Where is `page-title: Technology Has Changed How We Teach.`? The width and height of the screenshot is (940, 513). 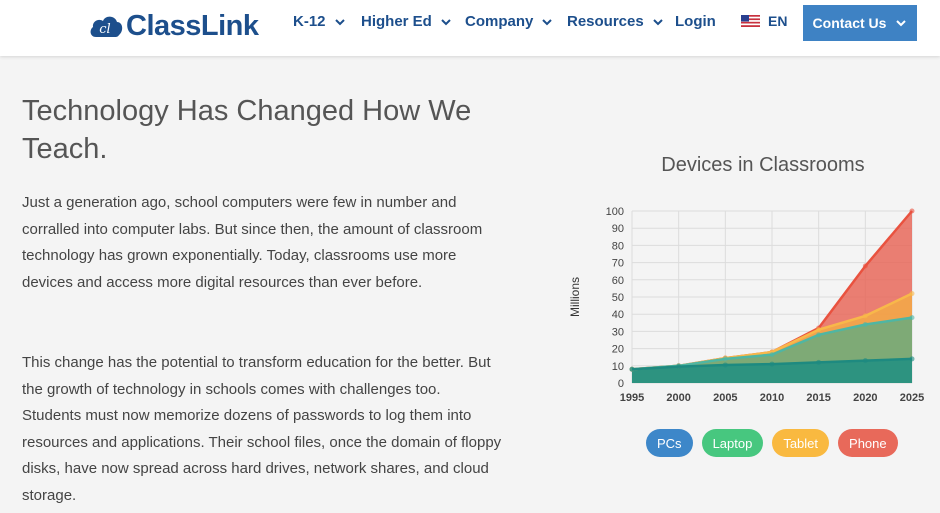
page-title: Technology Has Changed How We Teach. is located at coordinates (247, 130).